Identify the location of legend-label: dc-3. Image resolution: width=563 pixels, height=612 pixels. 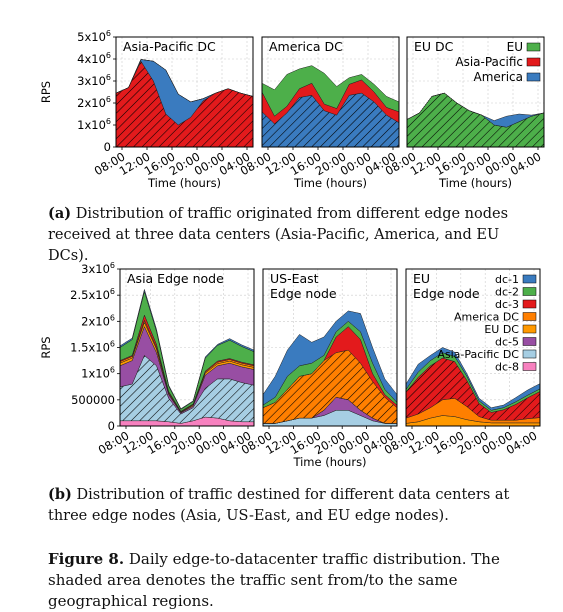
(507, 304).